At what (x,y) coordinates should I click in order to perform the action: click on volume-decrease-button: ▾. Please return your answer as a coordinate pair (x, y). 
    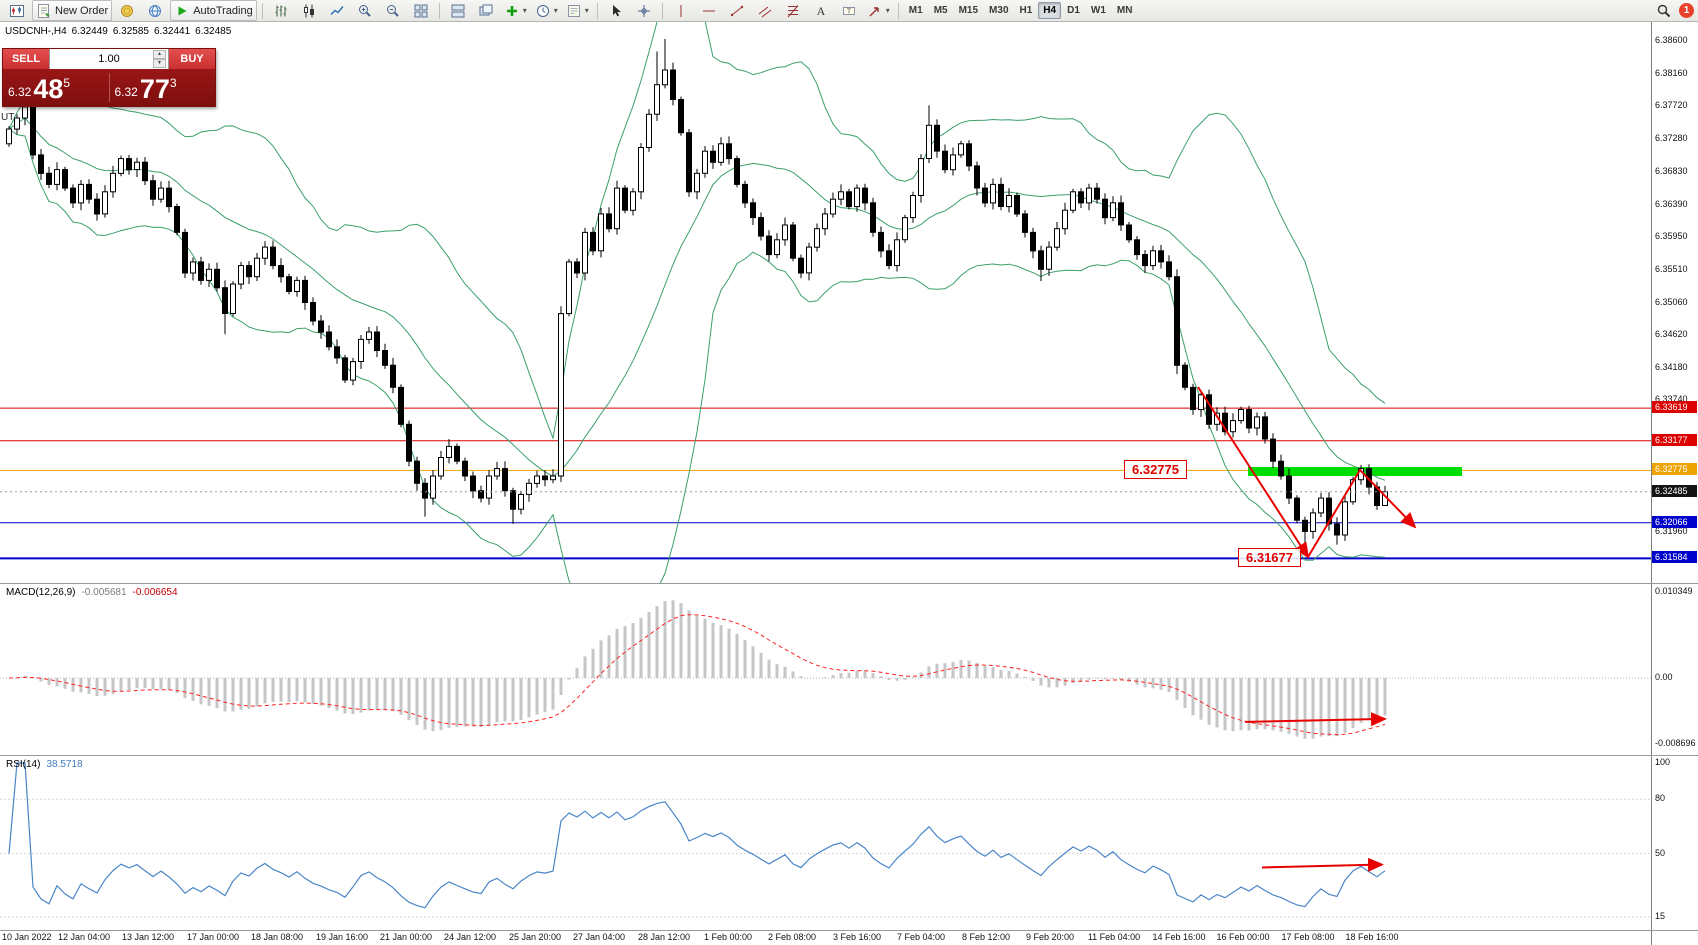
    Looking at the image, I should click on (159, 63).